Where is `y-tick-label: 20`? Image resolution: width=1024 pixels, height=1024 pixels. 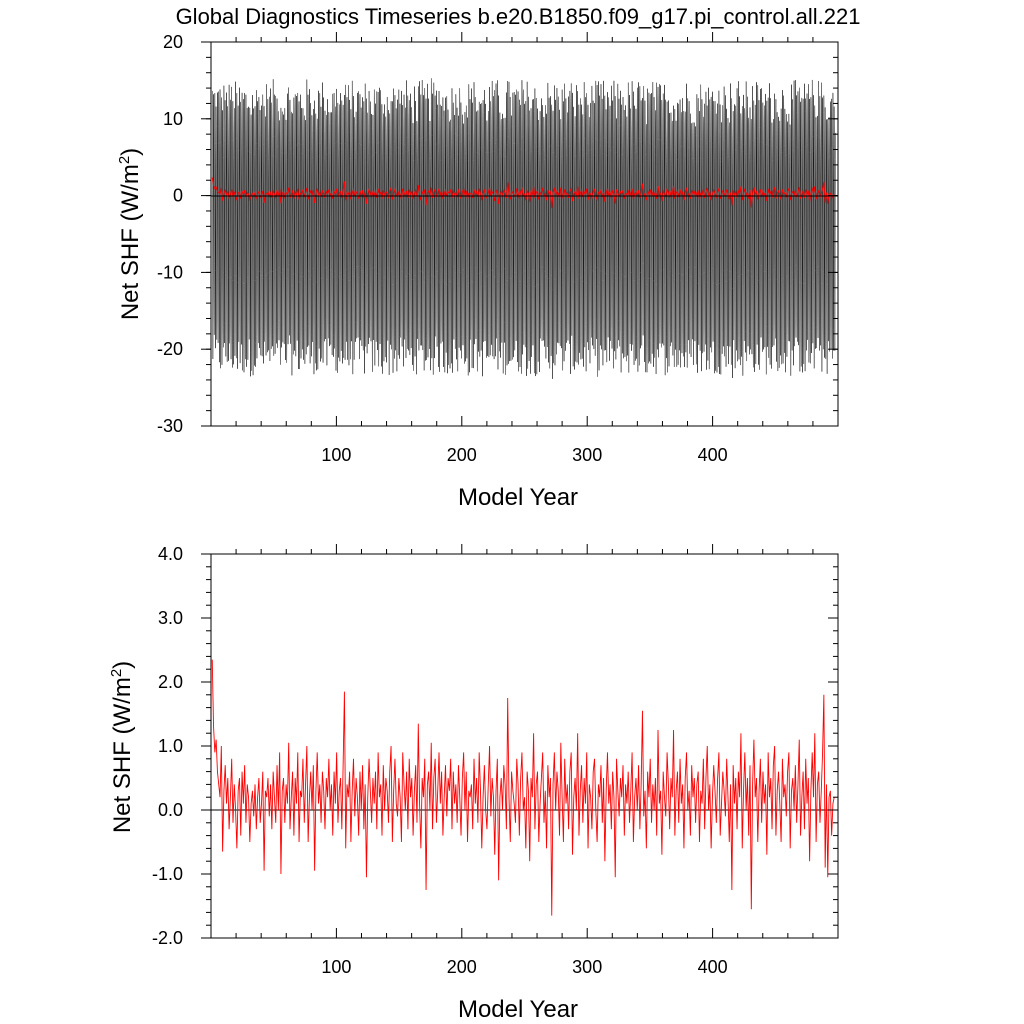 y-tick-label: 20 is located at coordinates (173, 42).